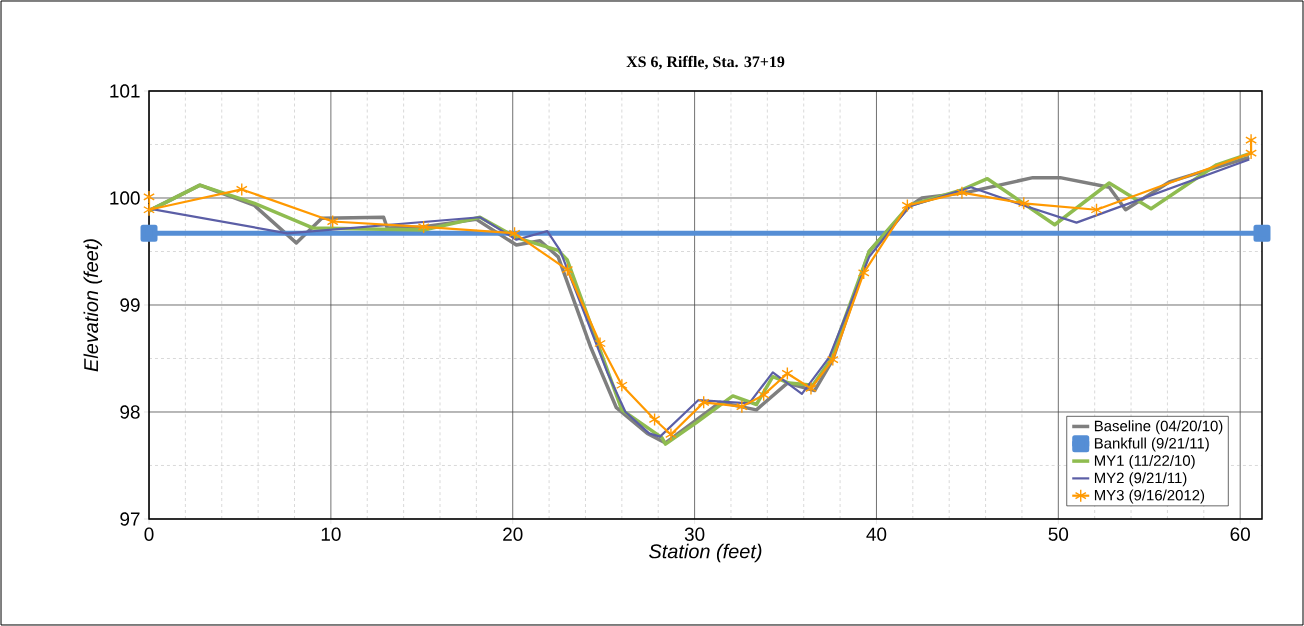 The height and width of the screenshot is (626, 1304). What do you see at coordinates (125, 198) in the screenshot?
I see `y-tick-label: 100` at bounding box center [125, 198].